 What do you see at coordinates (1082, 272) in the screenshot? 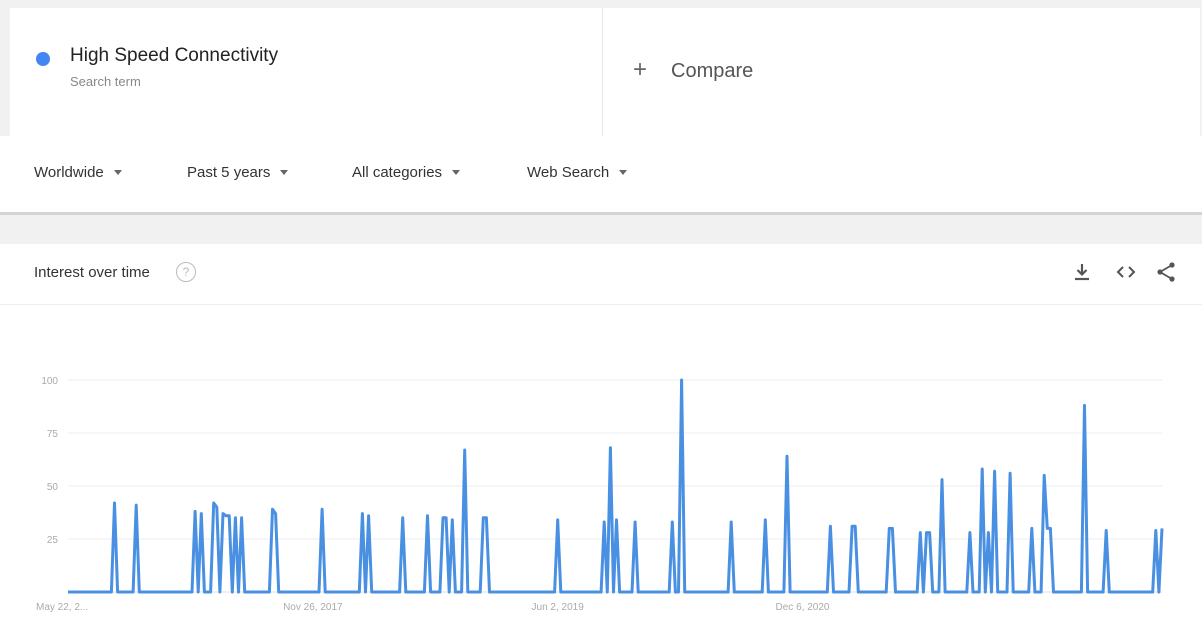
I see `download-icon` at bounding box center [1082, 272].